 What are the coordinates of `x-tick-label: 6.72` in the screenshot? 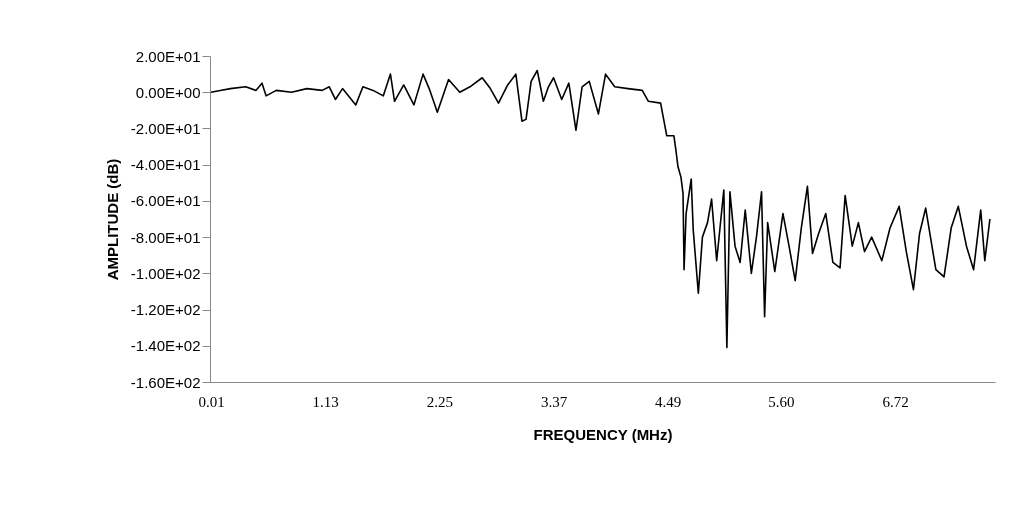 It's located at (895, 401).